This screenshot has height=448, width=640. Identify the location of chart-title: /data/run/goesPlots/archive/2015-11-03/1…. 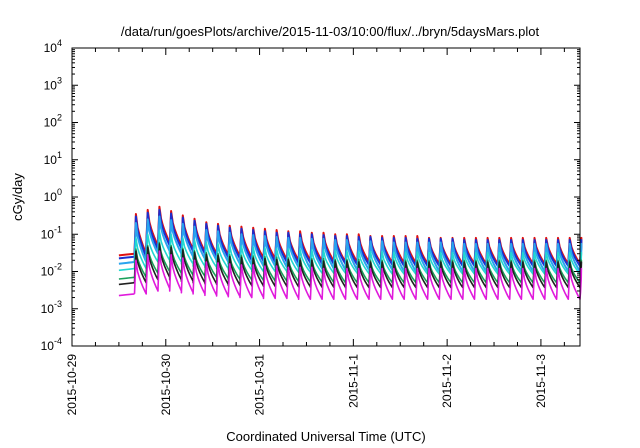
(330, 31).